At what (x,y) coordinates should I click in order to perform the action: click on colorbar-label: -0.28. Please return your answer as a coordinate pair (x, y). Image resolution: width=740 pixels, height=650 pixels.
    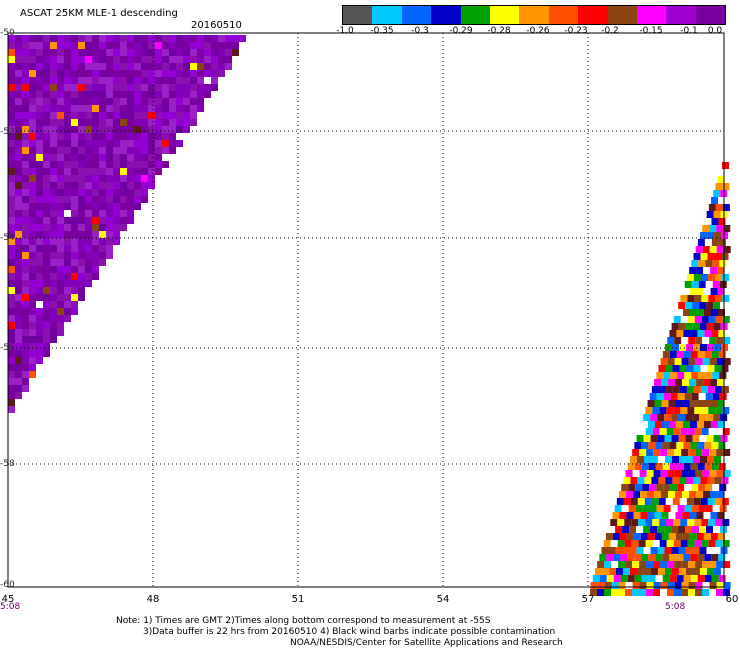
    Looking at the image, I should click on (499, 31).